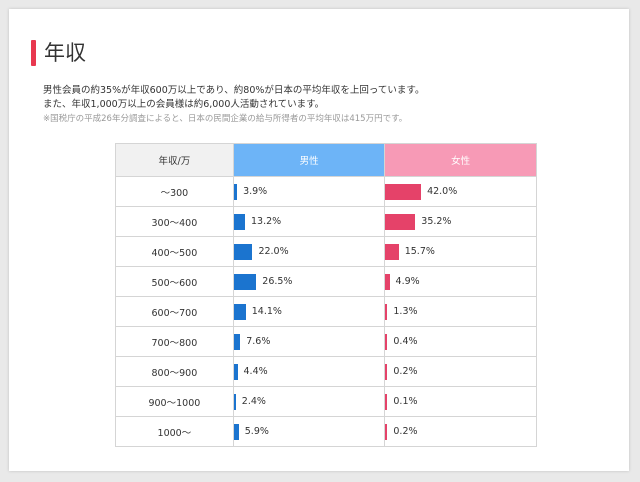 This screenshot has width=640, height=482. What do you see at coordinates (309, 281) in the screenshot?
I see `male-cell: 26.5%` at bounding box center [309, 281].